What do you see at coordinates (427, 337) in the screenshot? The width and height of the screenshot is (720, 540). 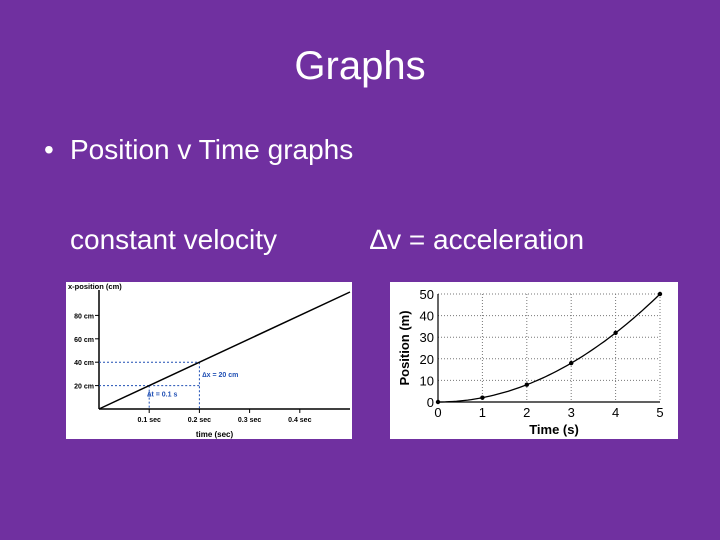 I see `y-tick-label: 30` at bounding box center [427, 337].